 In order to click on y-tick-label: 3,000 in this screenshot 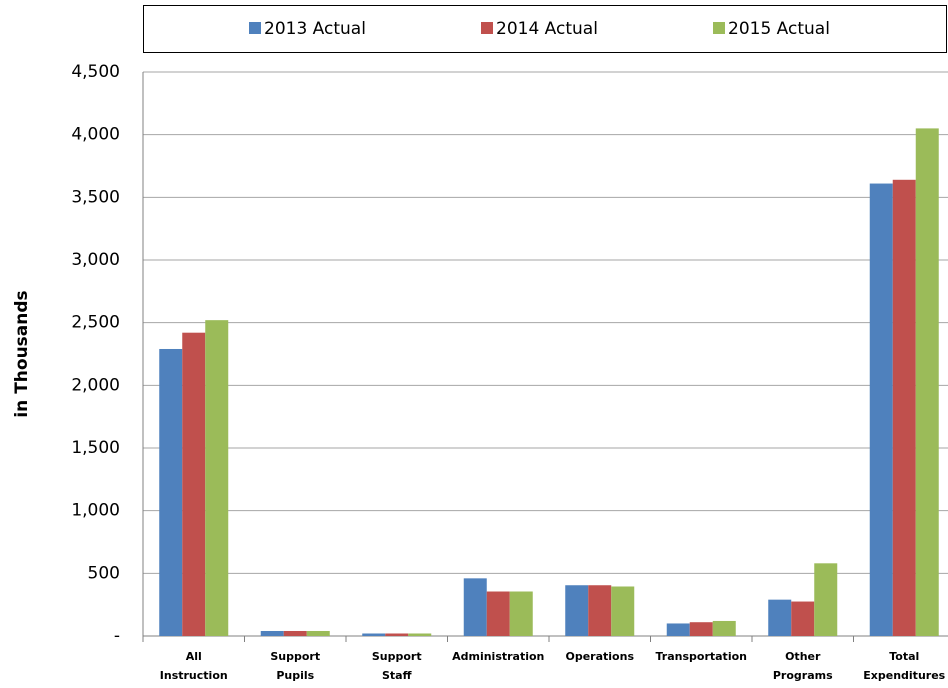, I will do `click(95, 260)`.